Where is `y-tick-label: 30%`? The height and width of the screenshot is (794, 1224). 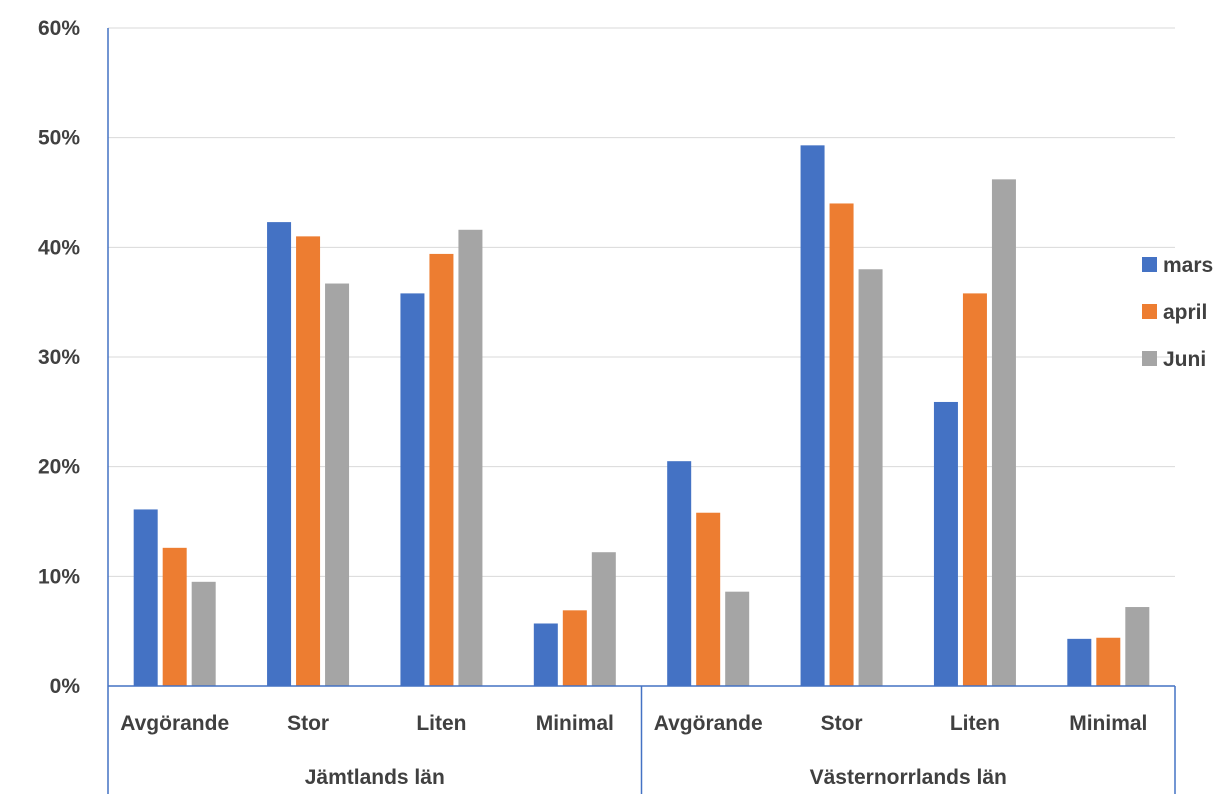 y-tick-label: 30% is located at coordinates (59, 357).